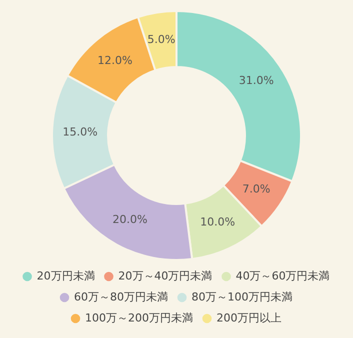 Image resolution: width=353 pixels, height=338 pixels. I want to click on data-label: 10.0%, so click(218, 222).